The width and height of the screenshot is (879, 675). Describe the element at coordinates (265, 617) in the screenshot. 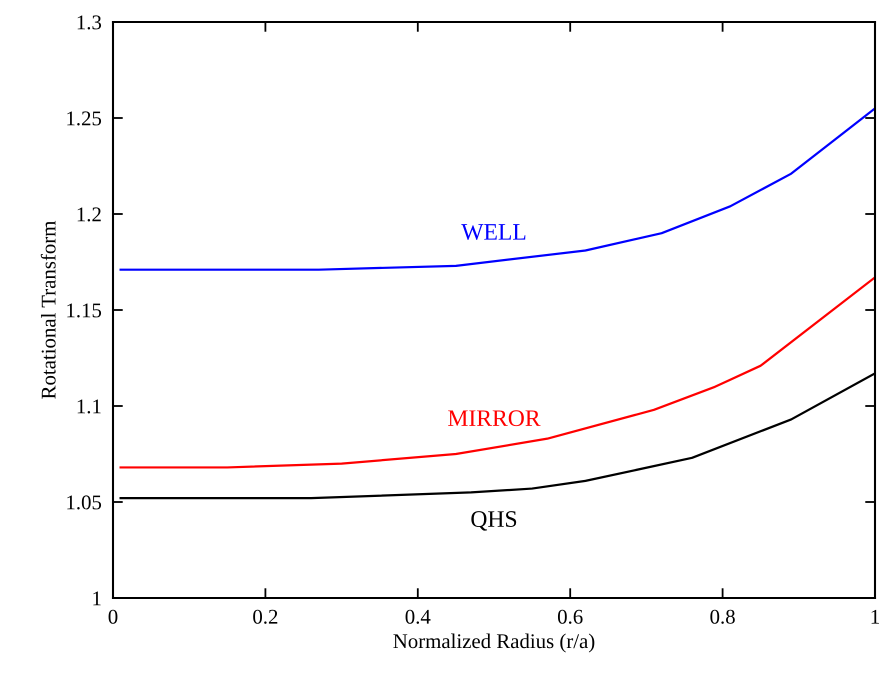

I see `x-tick-label: 0.2` at that location.